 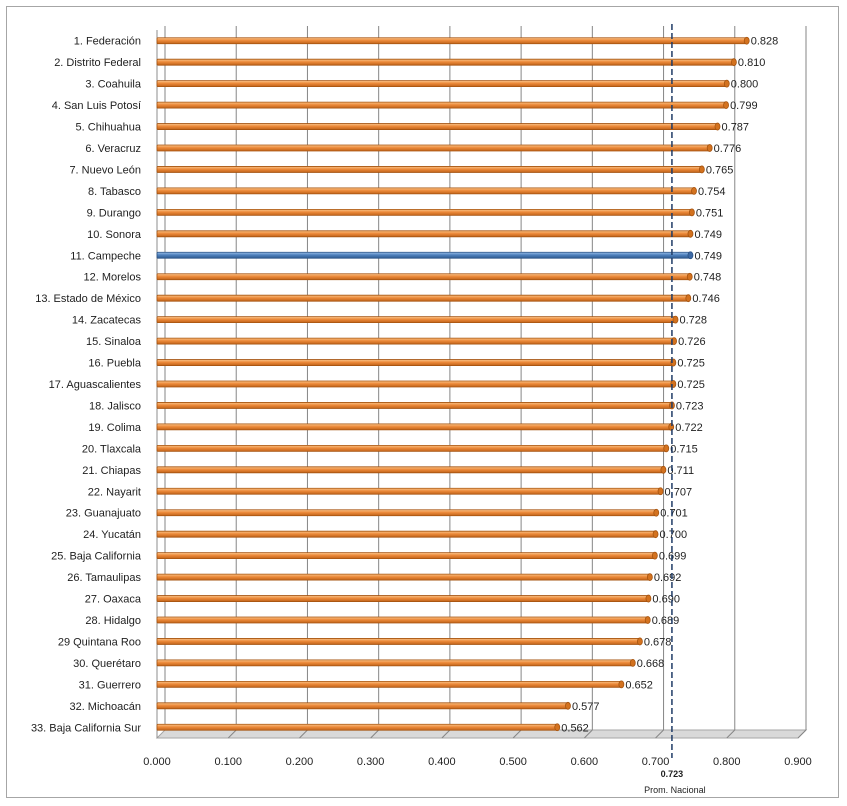 What do you see at coordinates (300, 762) in the screenshot?
I see `x-tick-label: 0.200` at bounding box center [300, 762].